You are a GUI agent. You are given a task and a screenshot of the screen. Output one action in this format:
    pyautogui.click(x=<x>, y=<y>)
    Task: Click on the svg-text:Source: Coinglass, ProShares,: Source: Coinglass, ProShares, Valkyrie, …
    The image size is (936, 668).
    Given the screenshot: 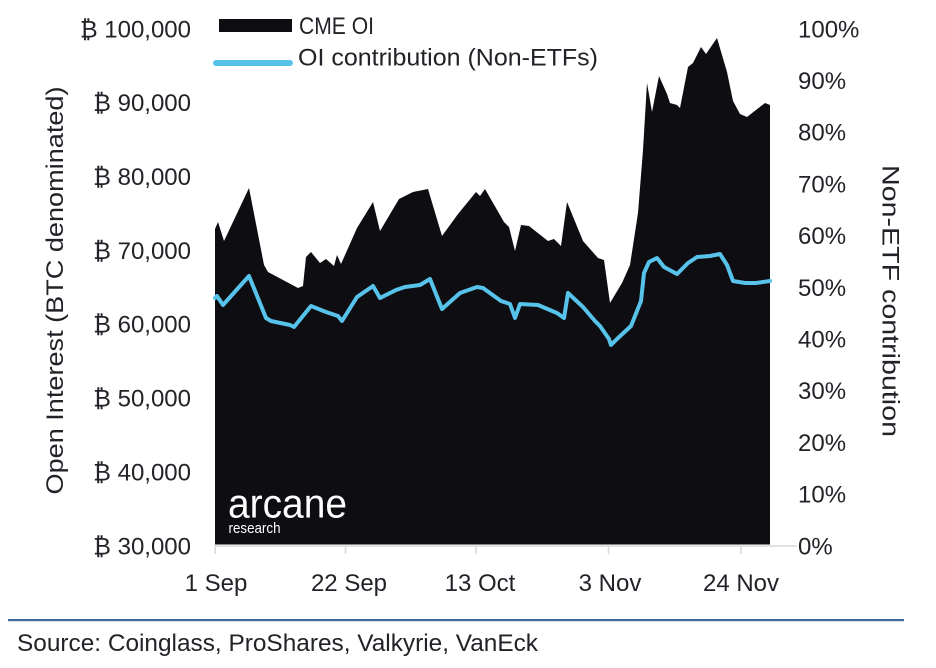 What is the action you would take?
    pyautogui.click(x=278, y=643)
    